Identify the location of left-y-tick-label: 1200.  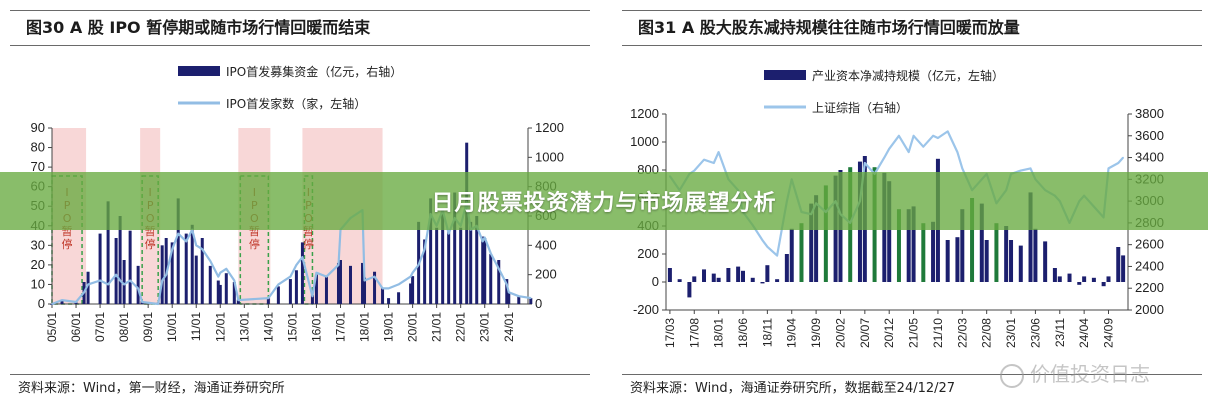
(644, 113).